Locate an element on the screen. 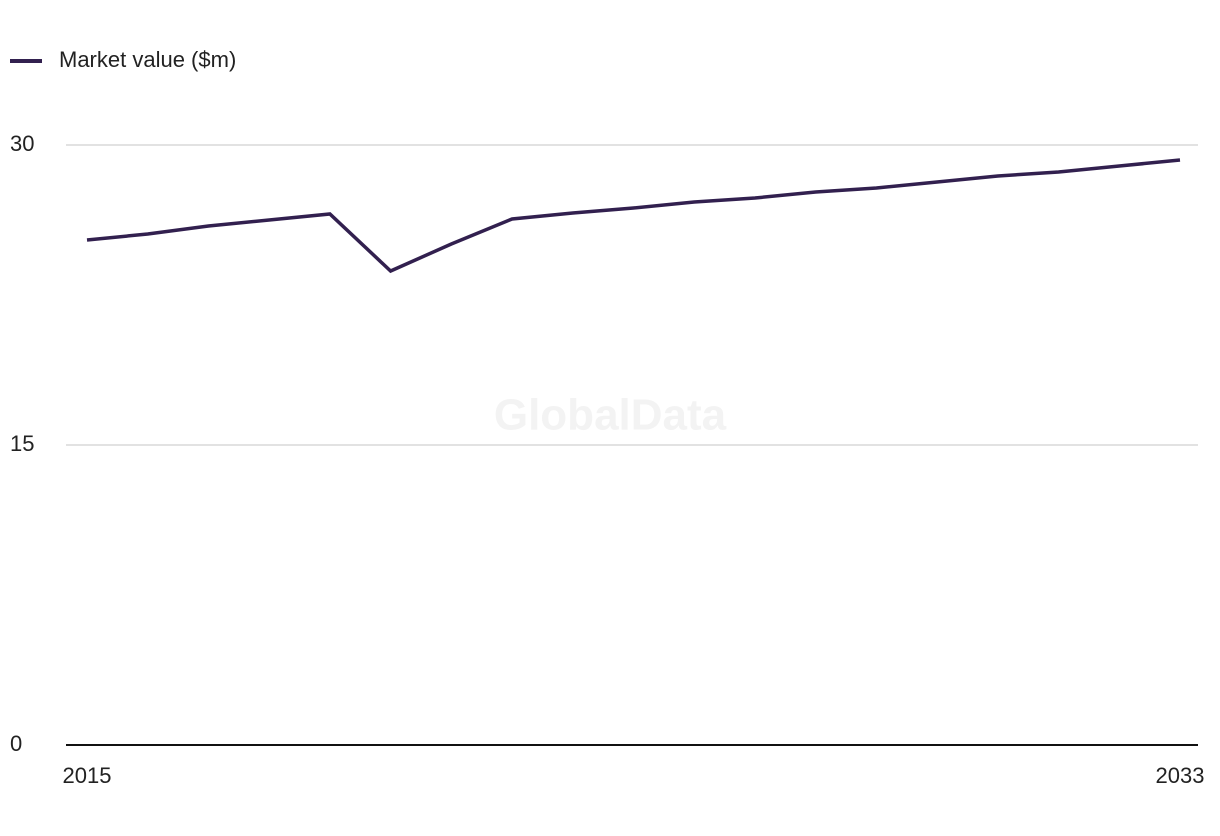 Image resolution: width=1220 pixels, height=836 pixels. line is located at coordinates (633, 216).